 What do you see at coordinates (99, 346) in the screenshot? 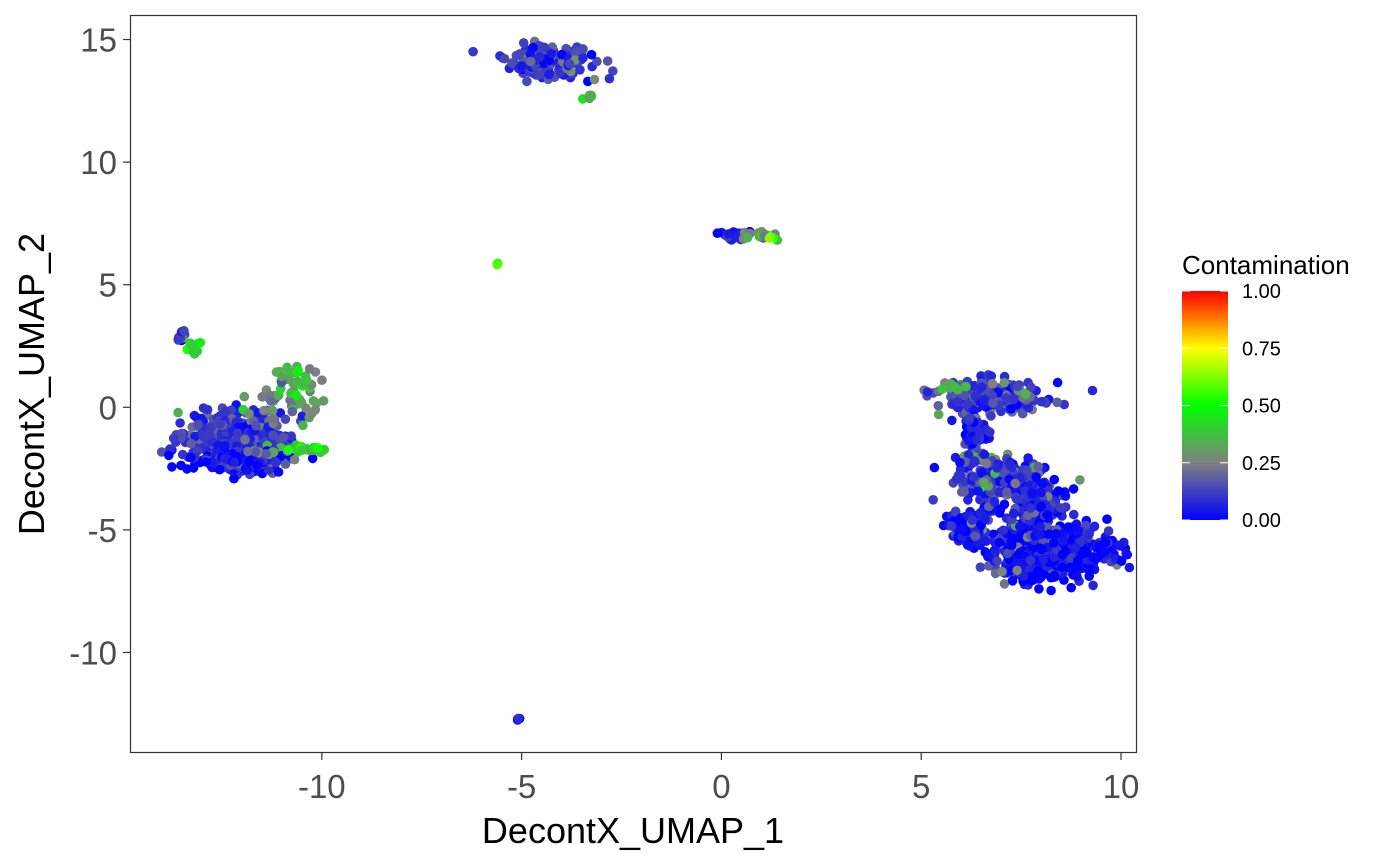
I see `y-axis: -10 -5 0 5 10 15` at bounding box center [99, 346].